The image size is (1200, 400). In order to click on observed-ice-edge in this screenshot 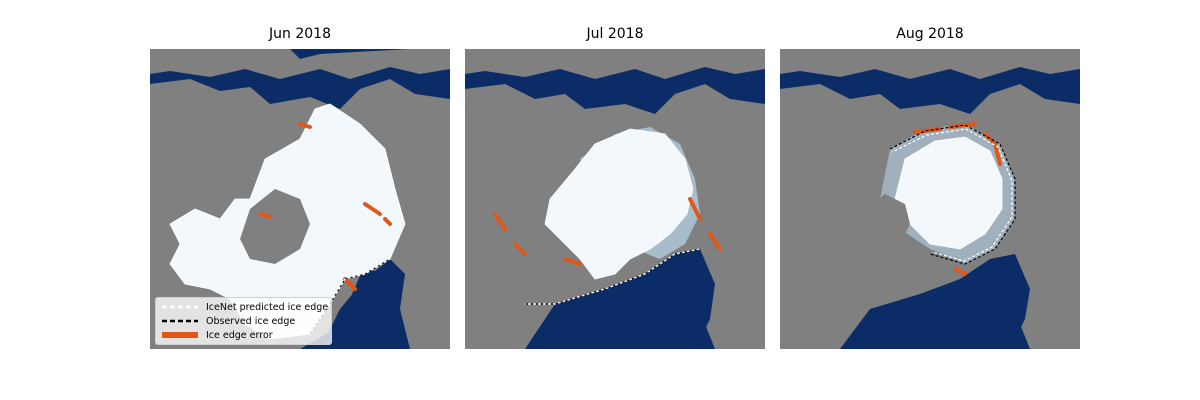, I will do `click(952, 194)`.